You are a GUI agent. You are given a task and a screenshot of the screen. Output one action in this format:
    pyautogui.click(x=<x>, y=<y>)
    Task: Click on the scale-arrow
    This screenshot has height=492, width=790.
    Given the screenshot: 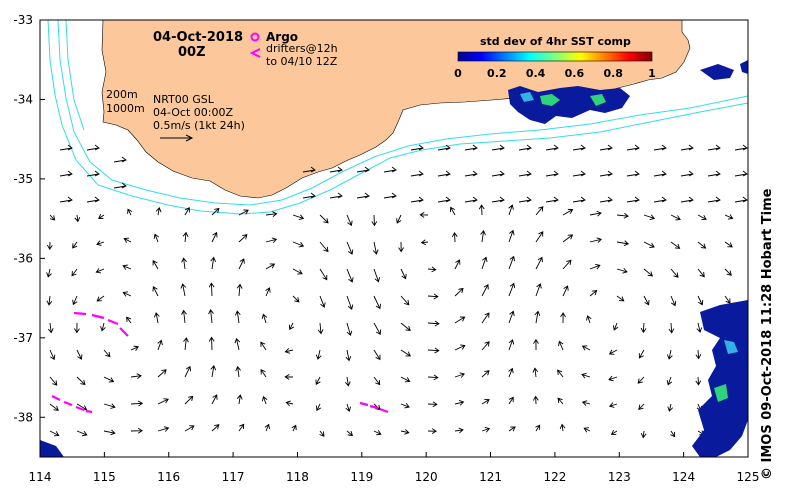 What is the action you would take?
    pyautogui.click(x=177, y=138)
    